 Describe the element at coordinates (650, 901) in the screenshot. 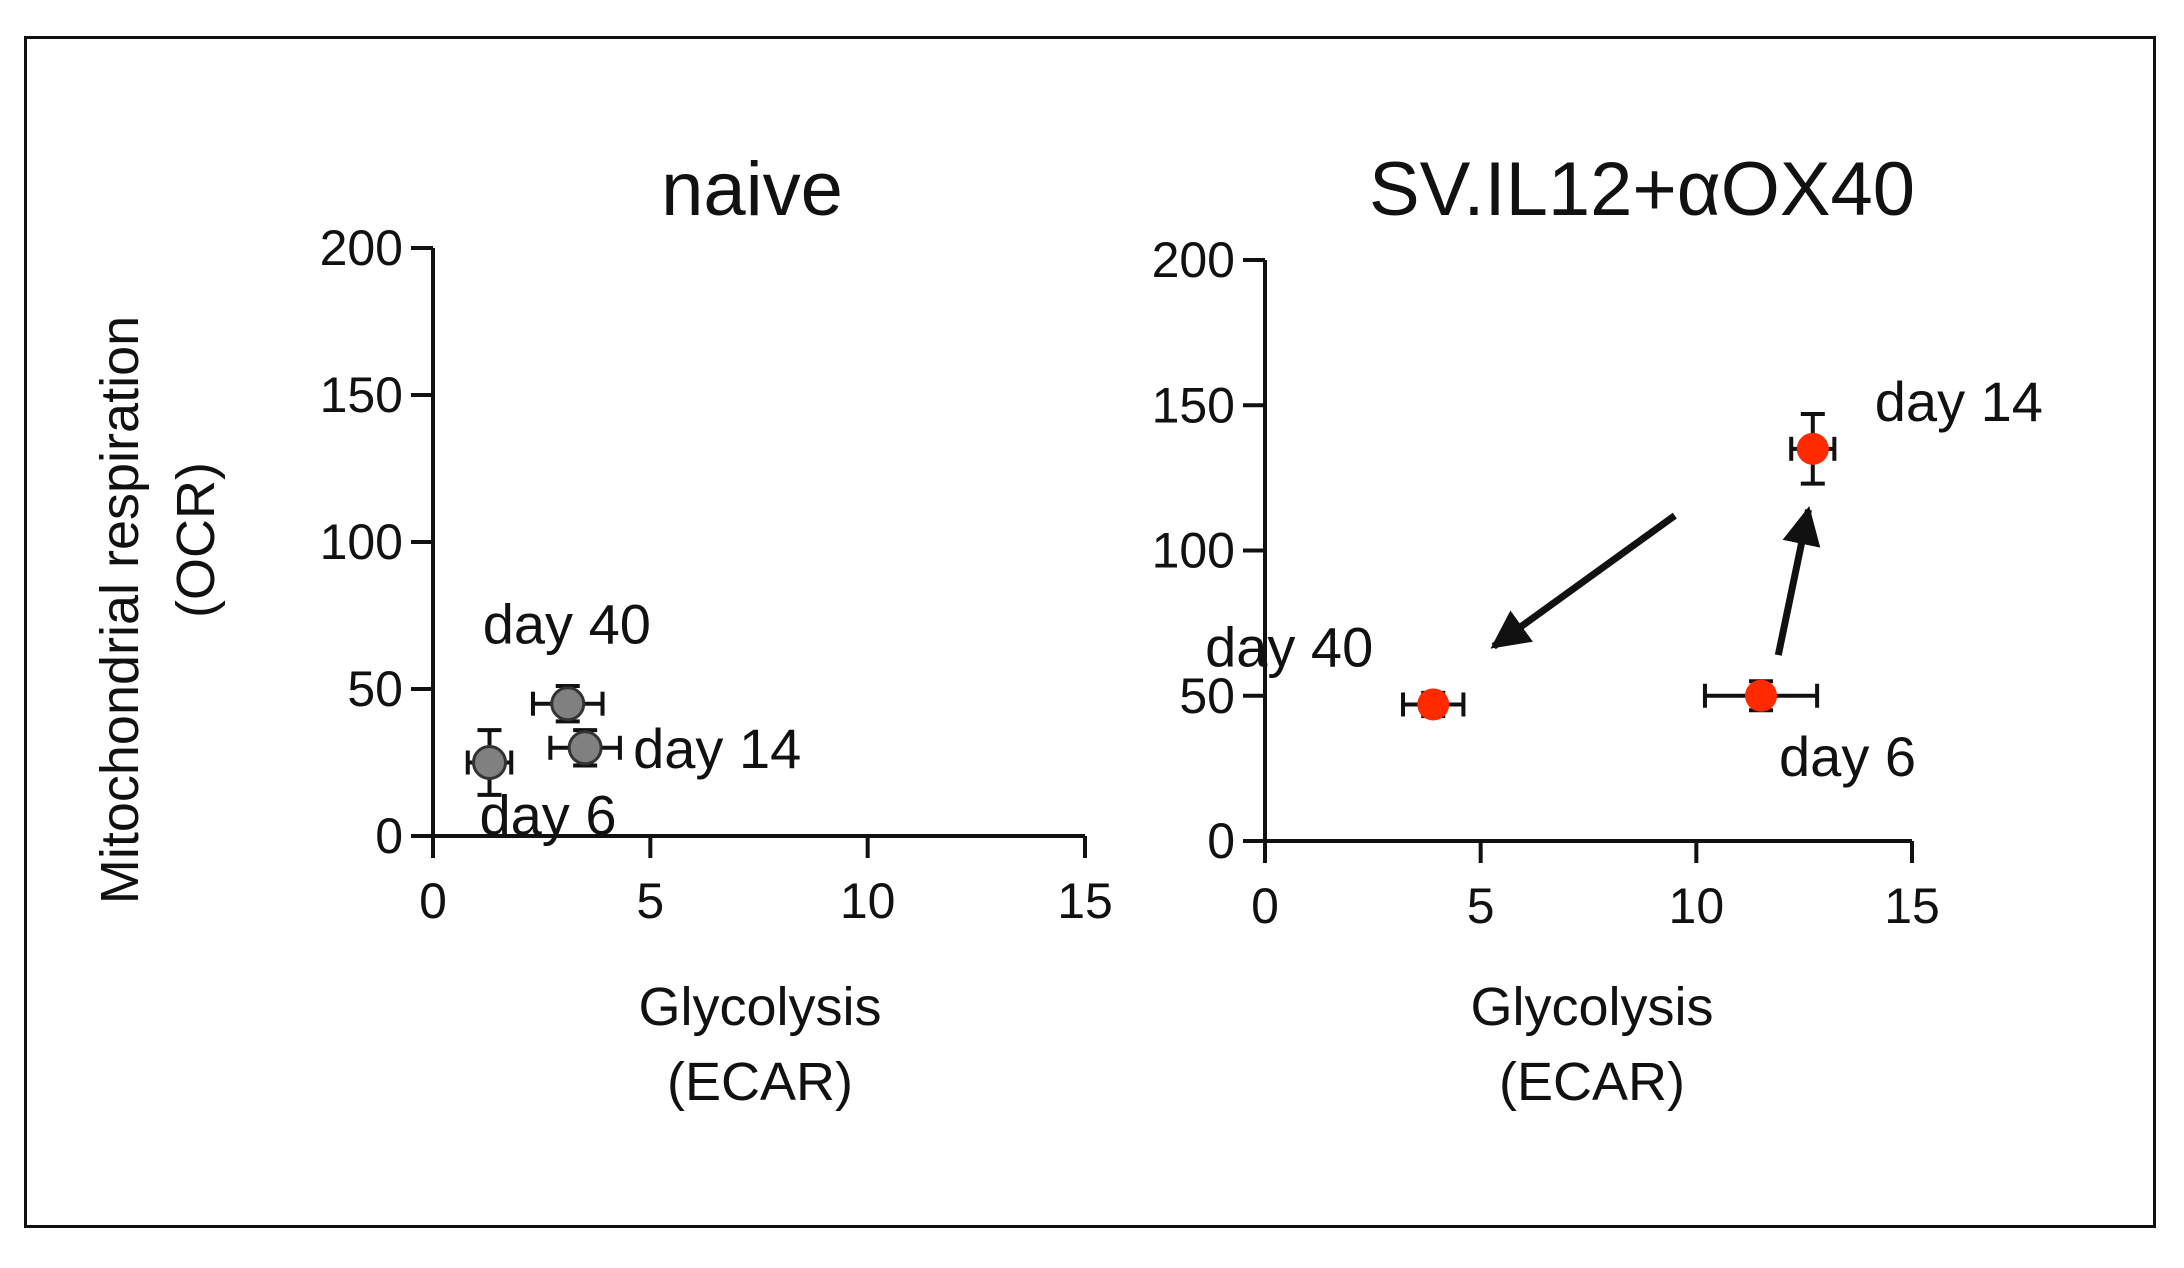

I see `naive-x-tick-label: 5` at that location.